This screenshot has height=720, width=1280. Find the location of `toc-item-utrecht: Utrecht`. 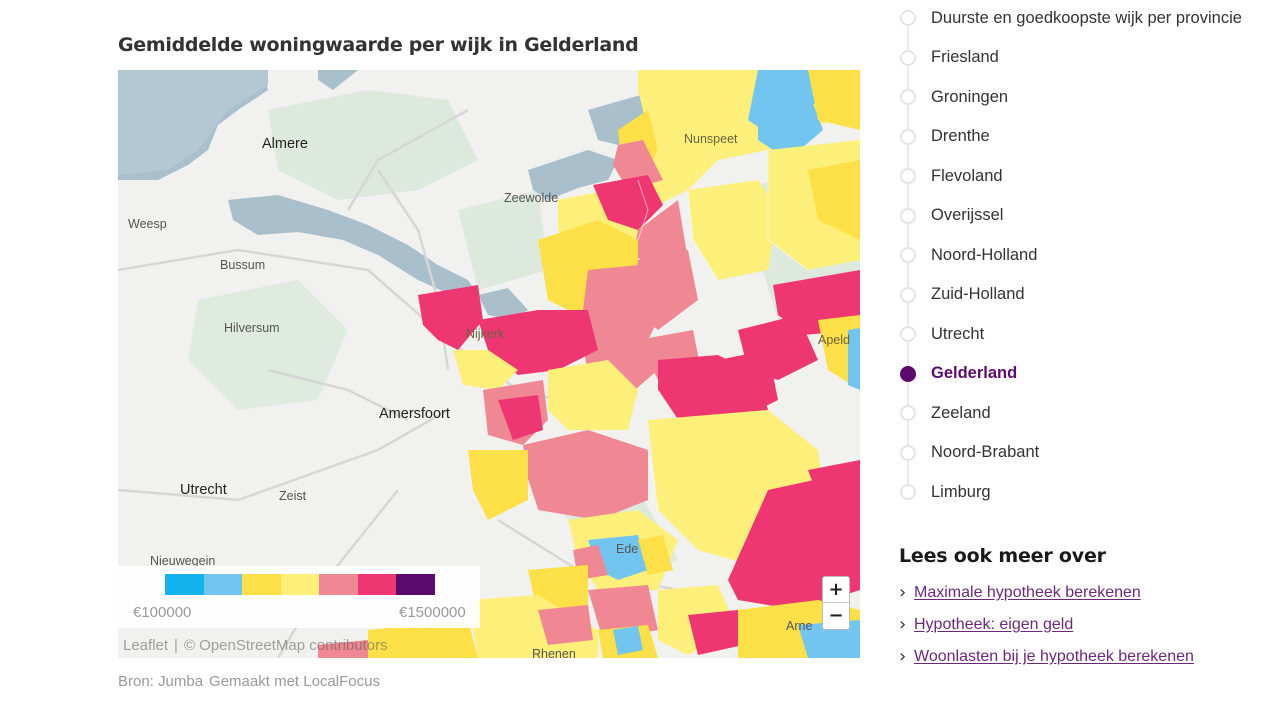

toc-item-utrecht: Utrecht is located at coordinates (942, 334).